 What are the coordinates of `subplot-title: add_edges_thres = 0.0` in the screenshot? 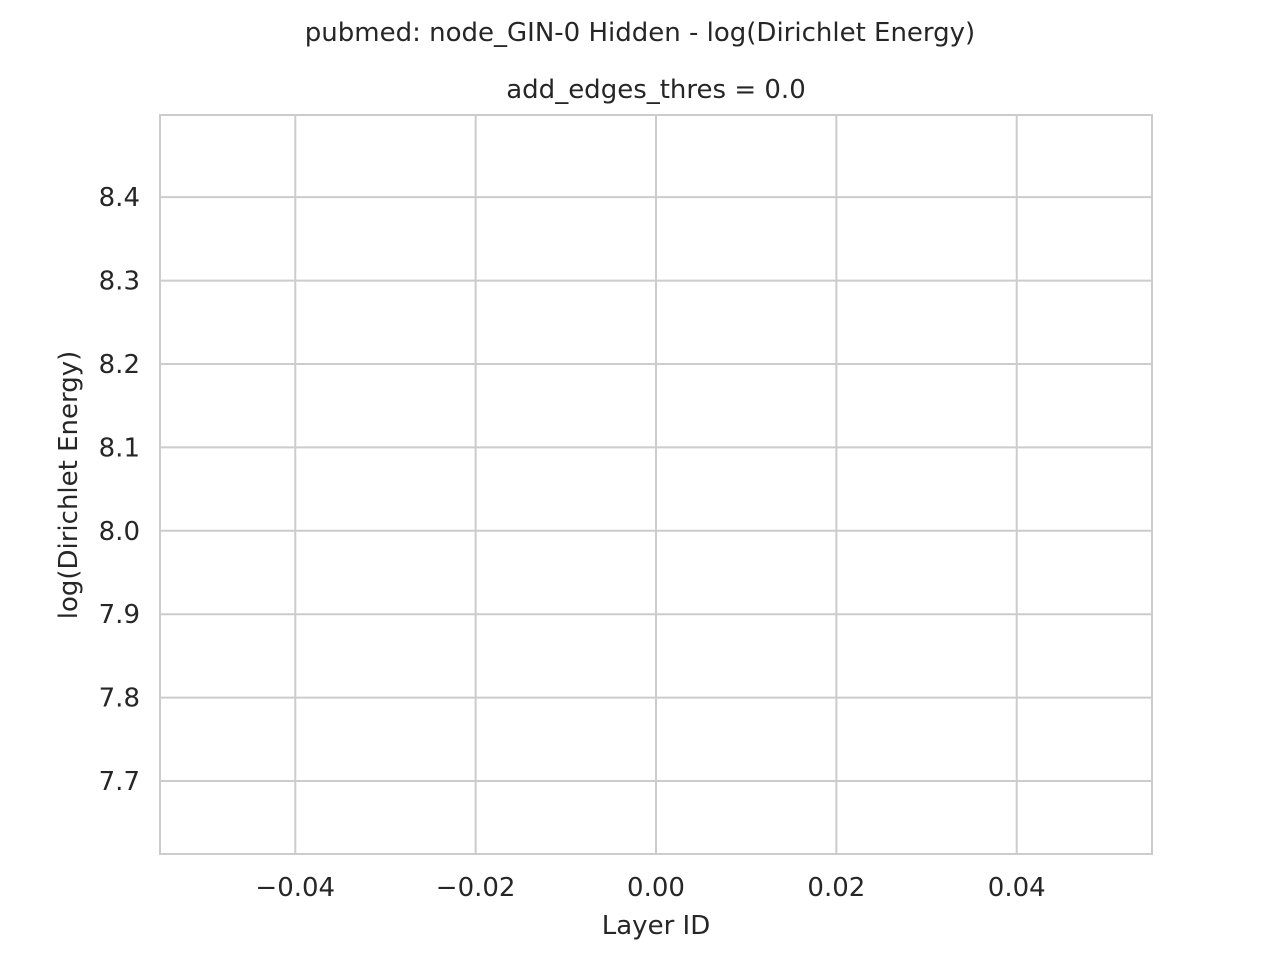 It's located at (655, 90).